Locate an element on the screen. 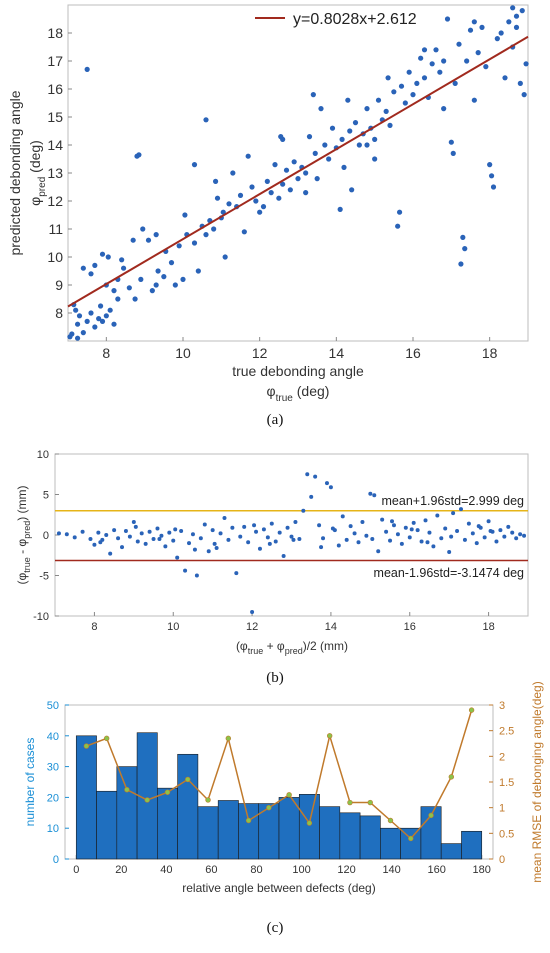 The width and height of the screenshot is (550, 953). x-tick-label: 60 is located at coordinates (211, 870).